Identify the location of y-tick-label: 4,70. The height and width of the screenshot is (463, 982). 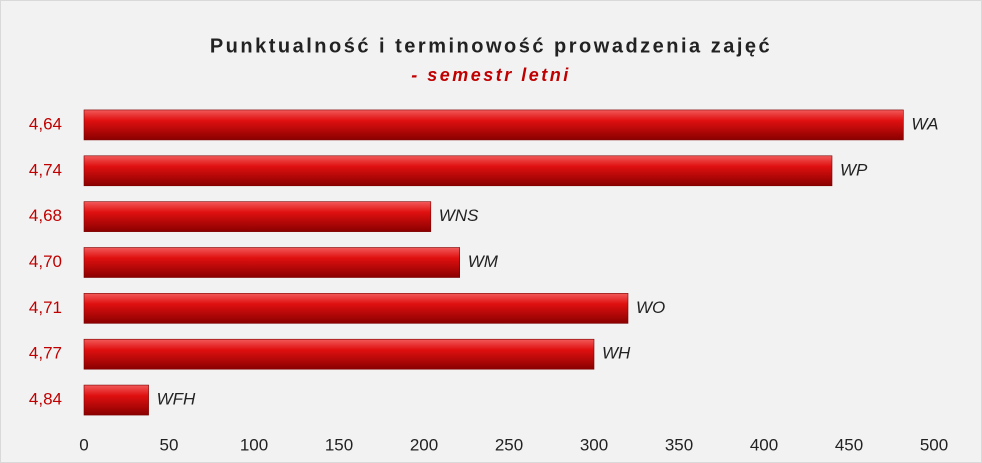
(45, 261).